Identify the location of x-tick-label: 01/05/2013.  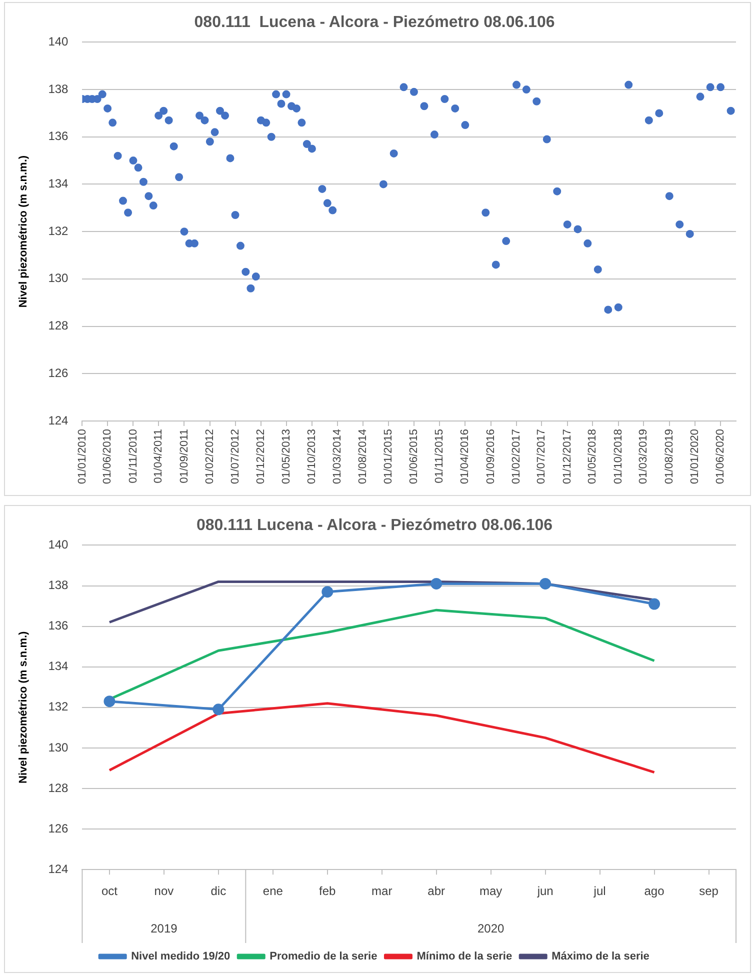
(286, 456).